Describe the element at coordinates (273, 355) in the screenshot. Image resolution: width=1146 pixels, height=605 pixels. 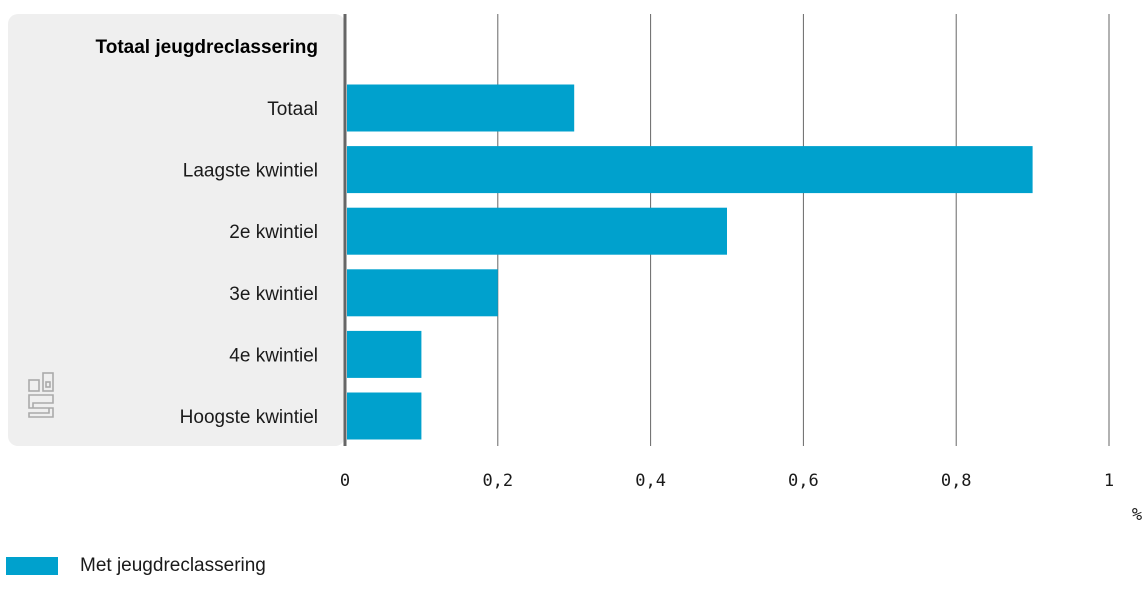
I see `category-label: 4e kwintiel` at that location.